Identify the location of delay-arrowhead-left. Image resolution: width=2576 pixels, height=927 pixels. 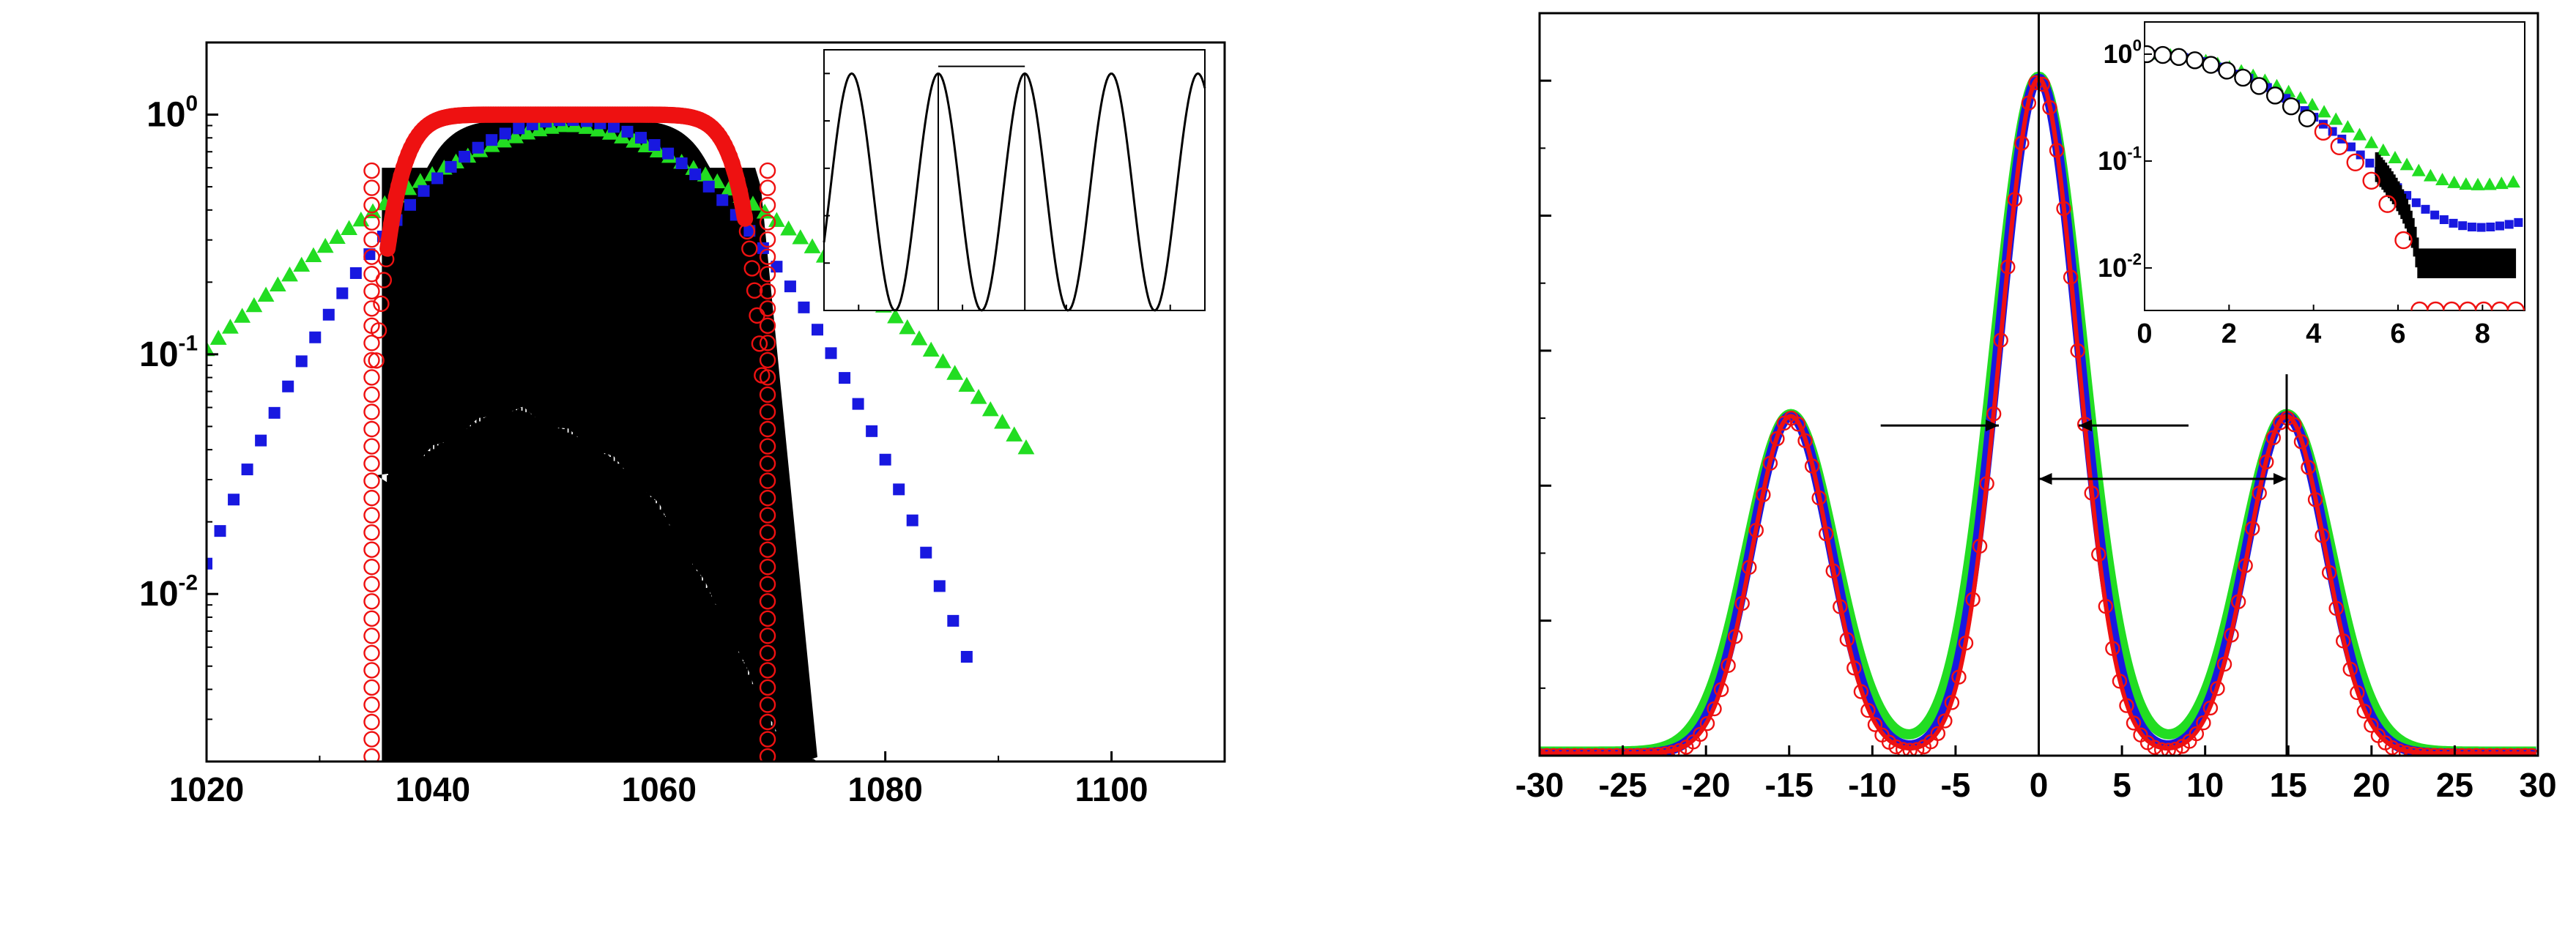
(2045, 479).